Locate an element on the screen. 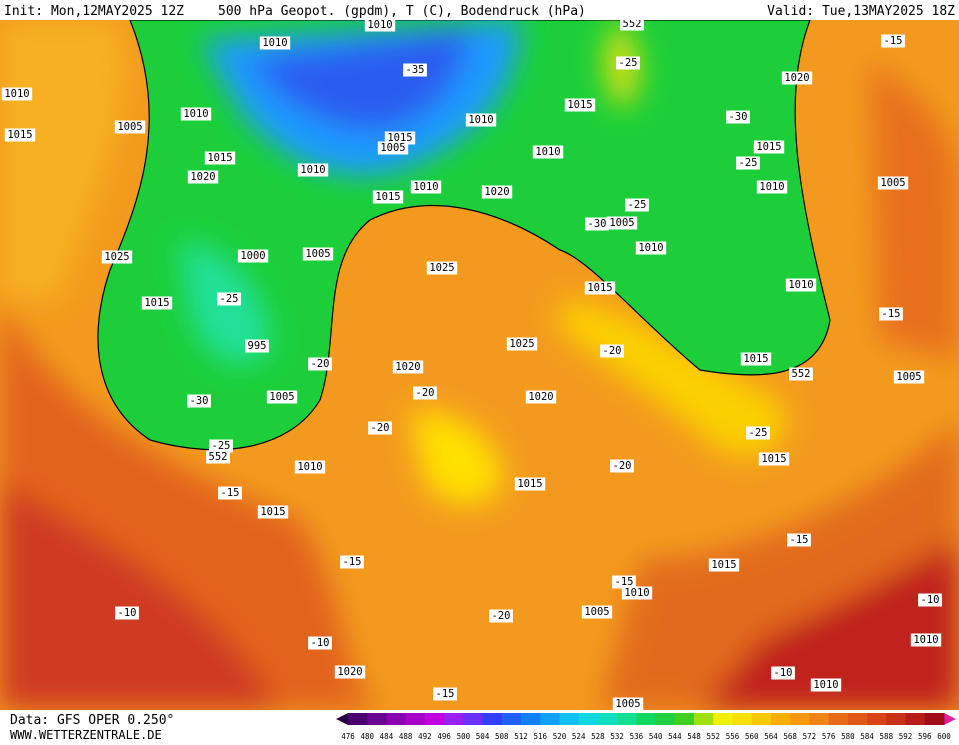  colorbar-label: 572 is located at coordinates (810, 736).